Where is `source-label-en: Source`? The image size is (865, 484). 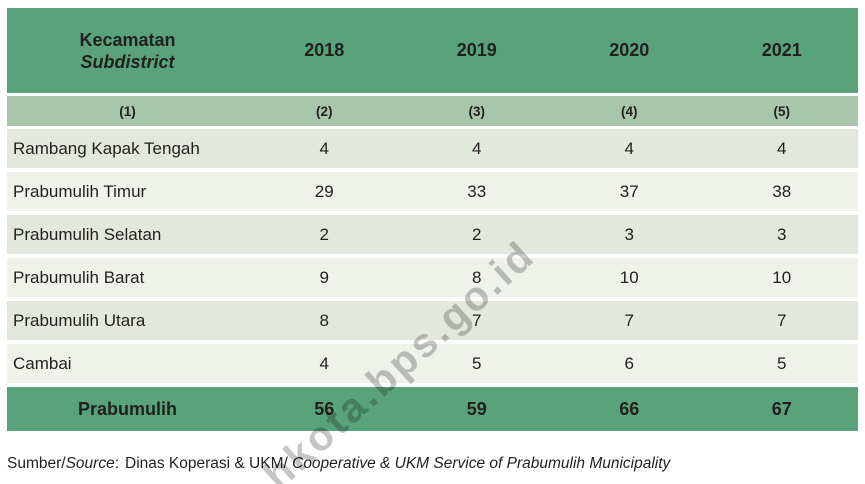 source-label-en: Source is located at coordinates (90, 463).